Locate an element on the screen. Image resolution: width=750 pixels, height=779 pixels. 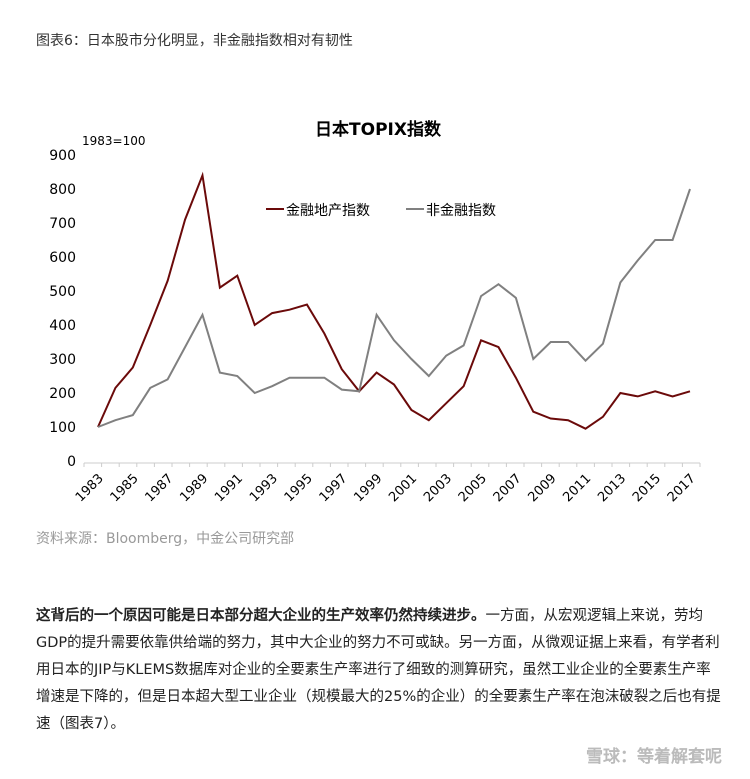
y-tick-label: 900 is located at coordinates (62, 156).